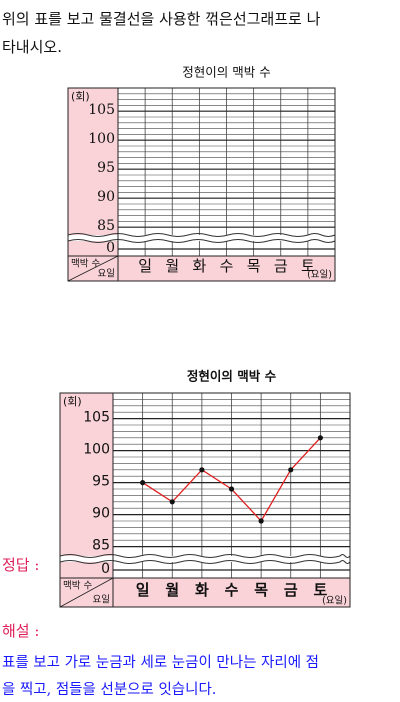 This screenshot has height=702, width=400. What do you see at coordinates (109, 689) in the screenshot?
I see `explanation-line: 을 찍고, 점들을 선분으로 잇습니다.` at bounding box center [109, 689].